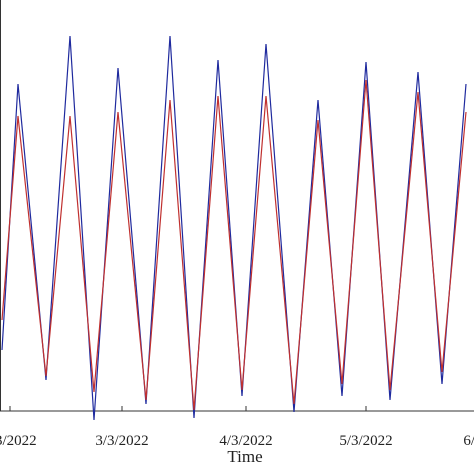 The height and width of the screenshot is (474, 474). Describe the element at coordinates (18, 441) in the screenshot. I see `x-tick-label: 2/3/2022` at that location.